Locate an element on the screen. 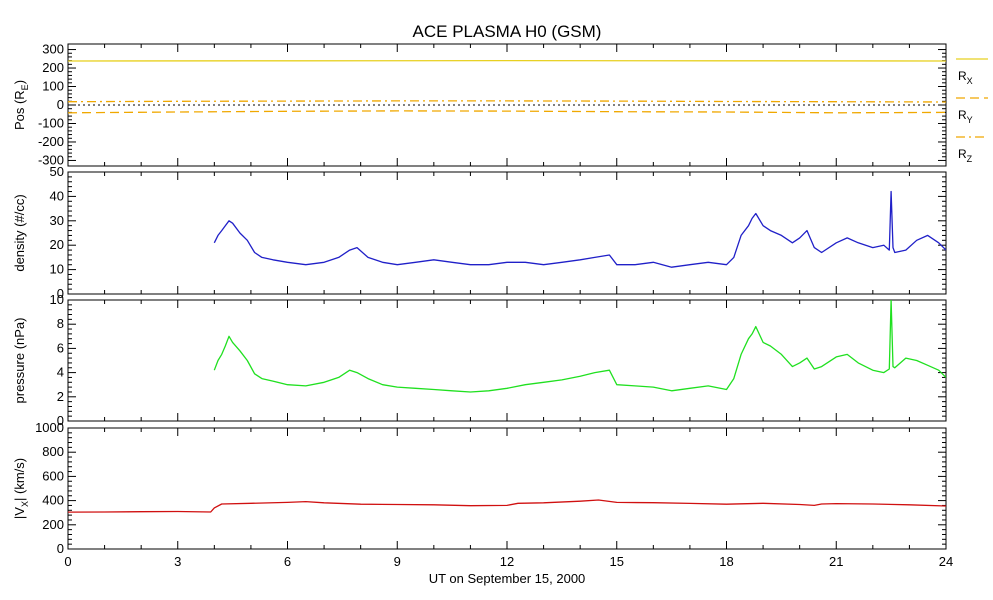 This screenshot has width=993, height=600. series-line-pressure is located at coordinates (579, 346).